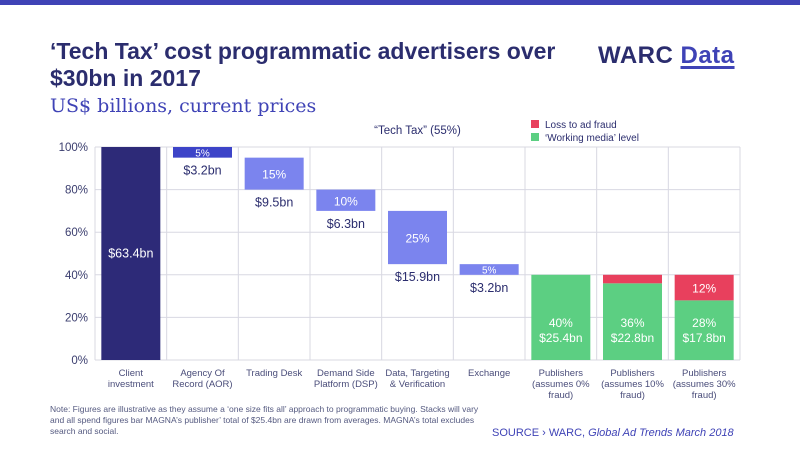 This screenshot has height=450, width=800. What do you see at coordinates (346, 224) in the screenshot?
I see `value-label: $6.3bn` at bounding box center [346, 224].